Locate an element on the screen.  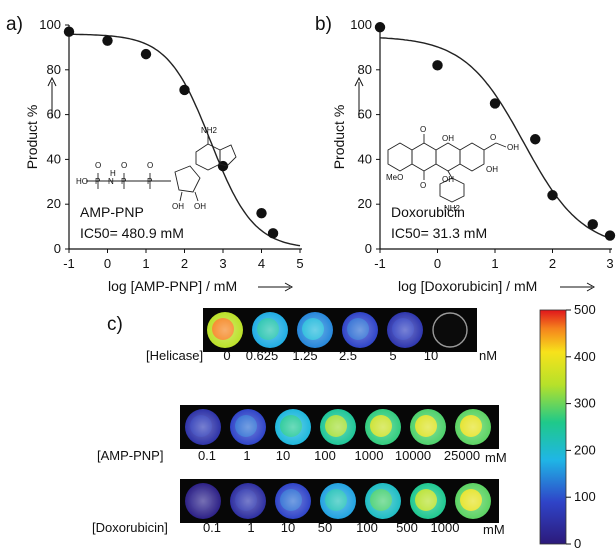
colorbar-gradient is located at coordinates (553, 427).